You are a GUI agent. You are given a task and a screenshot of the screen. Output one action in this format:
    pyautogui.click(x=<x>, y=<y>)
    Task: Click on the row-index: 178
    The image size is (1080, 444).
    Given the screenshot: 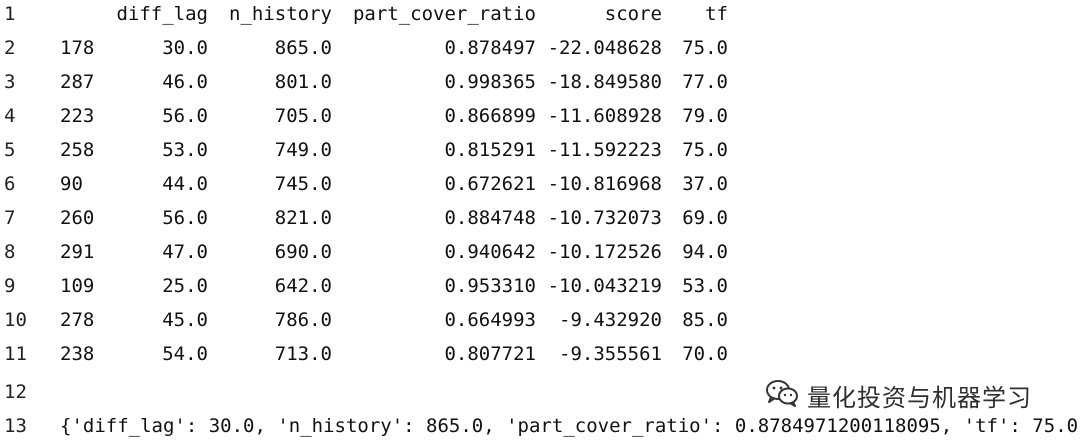 What is the action you would take?
    pyautogui.click(x=77, y=48)
    